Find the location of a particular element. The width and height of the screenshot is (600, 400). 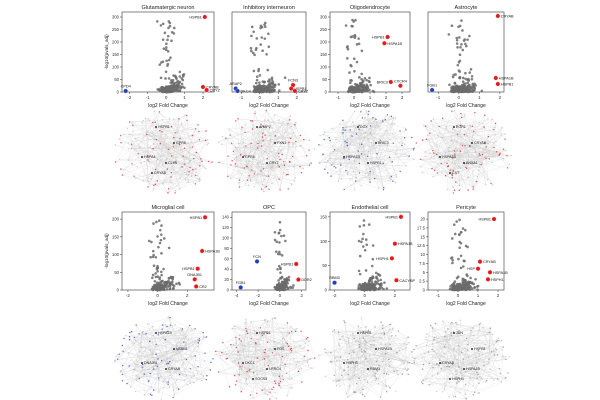

network-edges is located at coordinates (163, 152).